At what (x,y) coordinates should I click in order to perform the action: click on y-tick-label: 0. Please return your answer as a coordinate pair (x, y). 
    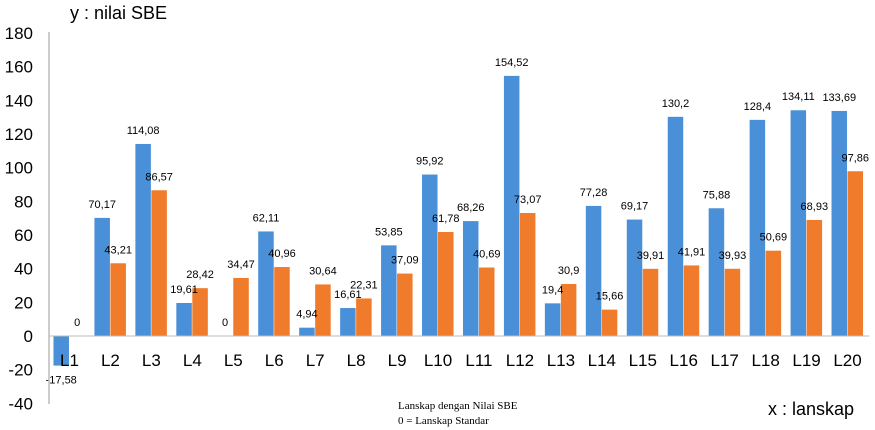
    Looking at the image, I should click on (28, 336).